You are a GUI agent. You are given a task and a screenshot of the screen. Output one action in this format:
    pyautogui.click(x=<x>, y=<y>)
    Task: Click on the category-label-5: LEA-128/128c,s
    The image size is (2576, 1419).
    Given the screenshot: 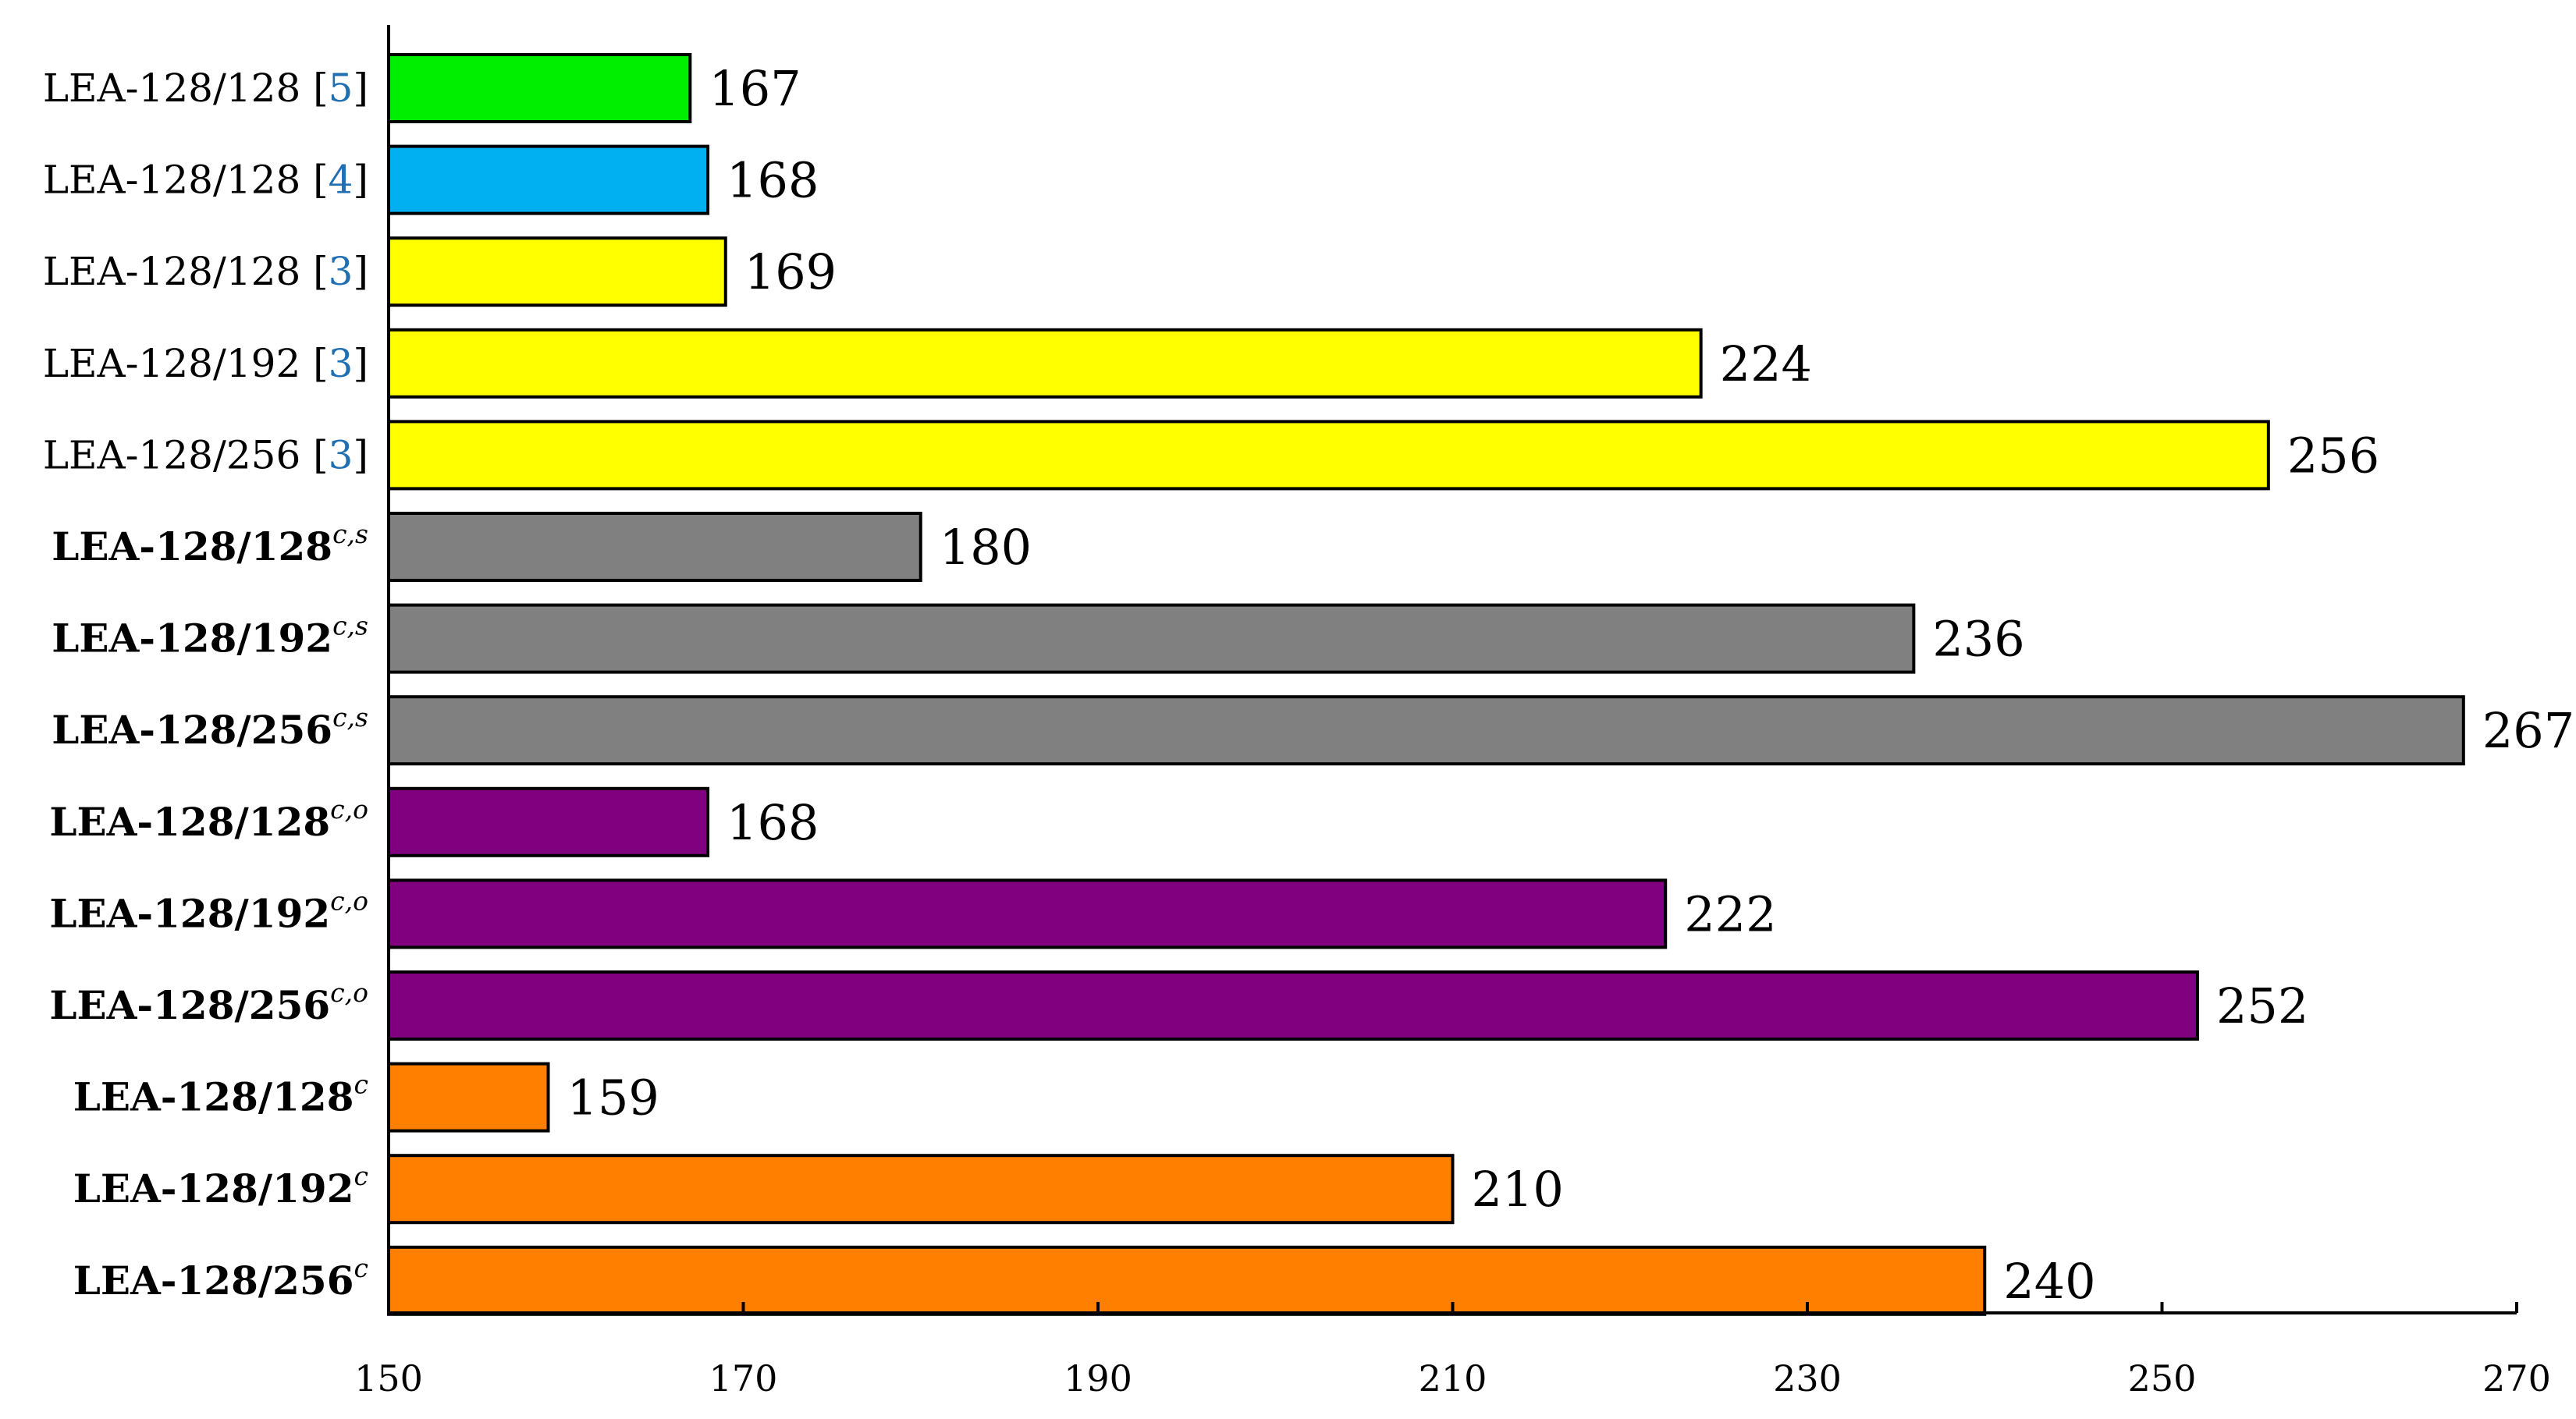 What is the action you would take?
    pyautogui.click(x=210, y=544)
    